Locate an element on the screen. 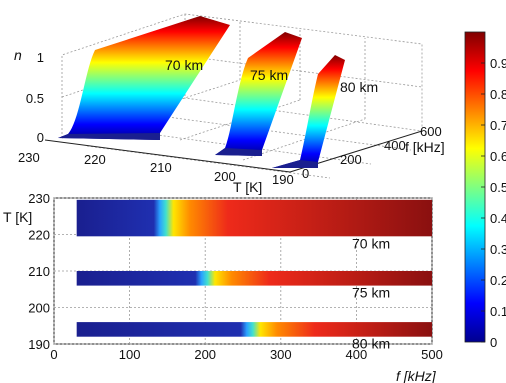 The height and width of the screenshot is (383, 506). surface-label-80km: 80 km is located at coordinates (359, 87).